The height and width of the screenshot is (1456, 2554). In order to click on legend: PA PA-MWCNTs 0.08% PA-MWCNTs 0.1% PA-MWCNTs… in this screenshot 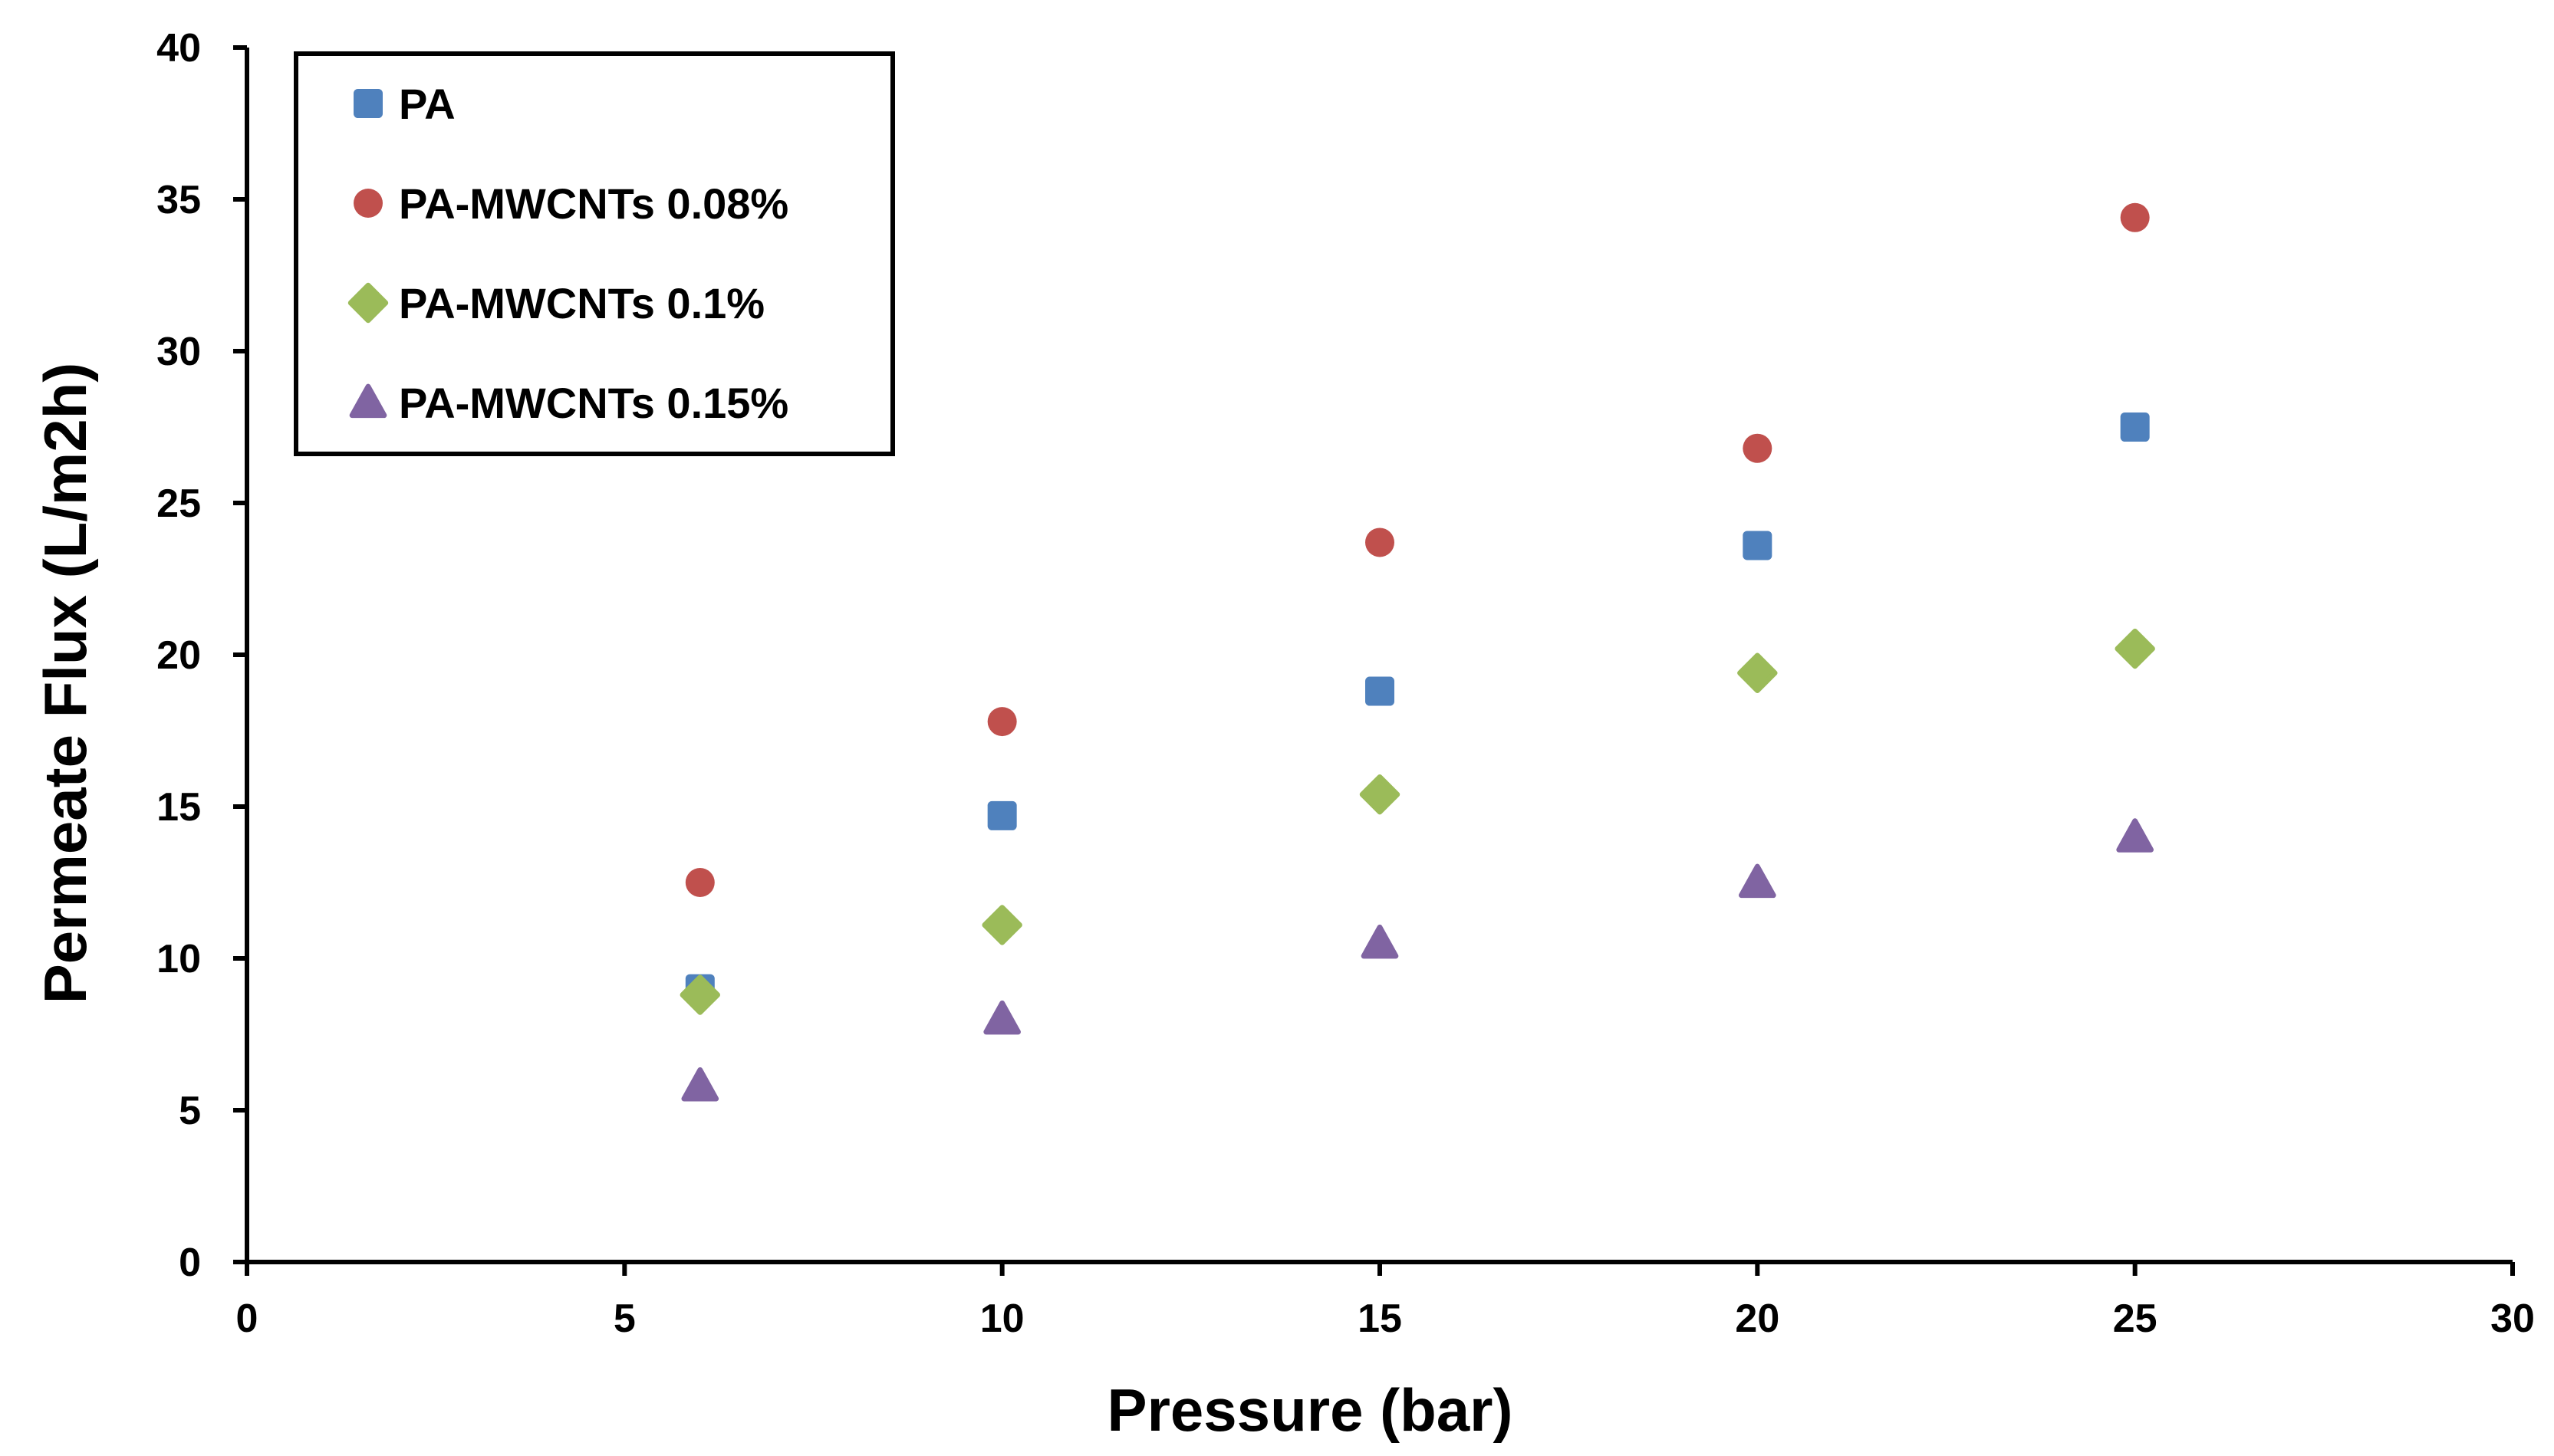, I will do `click(594, 253)`.